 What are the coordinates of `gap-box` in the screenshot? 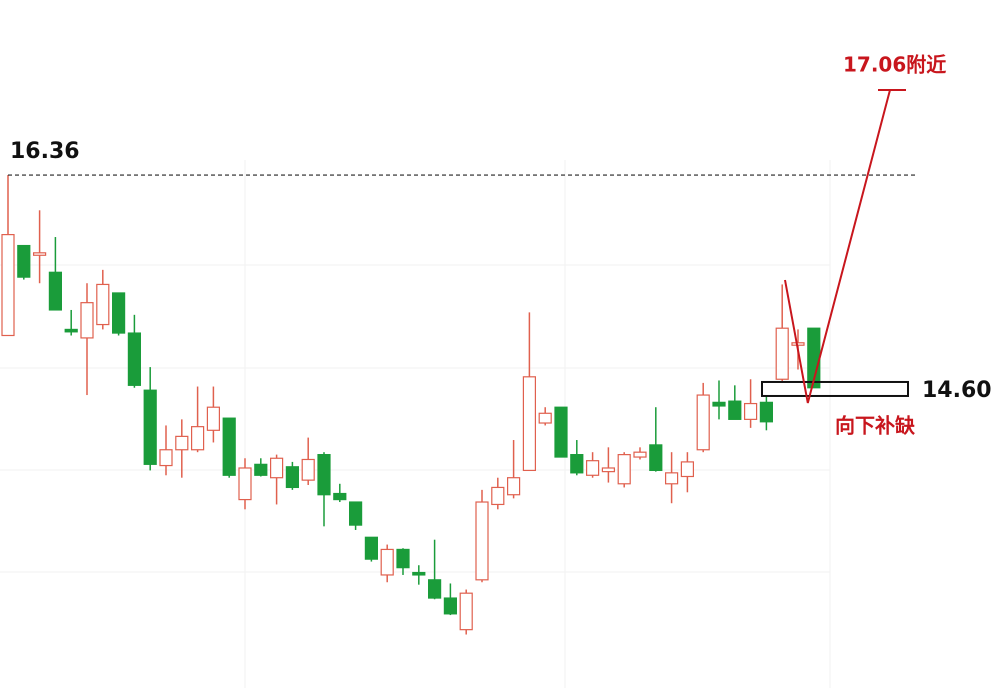 It's located at (835, 388).